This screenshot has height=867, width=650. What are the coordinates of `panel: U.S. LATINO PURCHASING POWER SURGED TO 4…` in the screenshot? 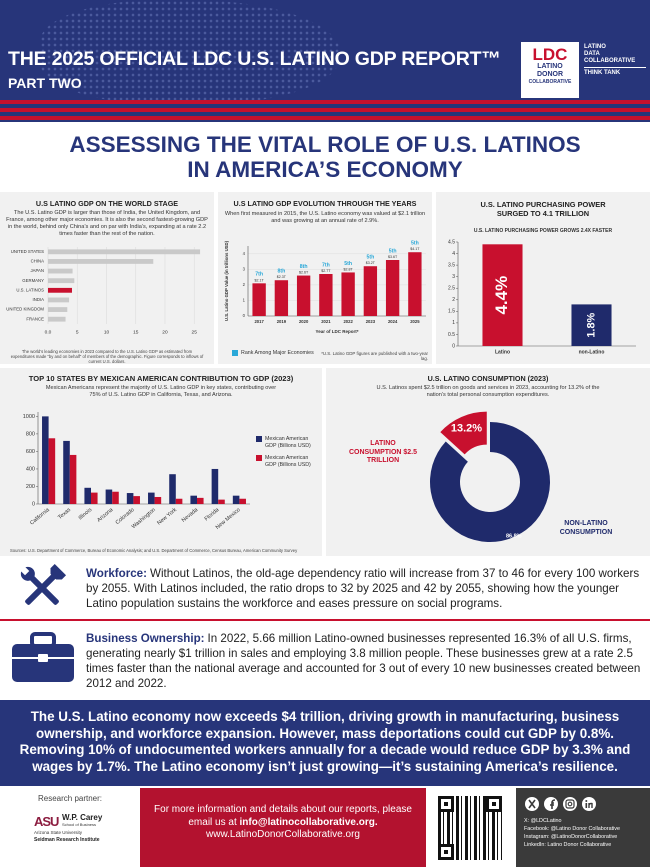 It's located at (543, 278).